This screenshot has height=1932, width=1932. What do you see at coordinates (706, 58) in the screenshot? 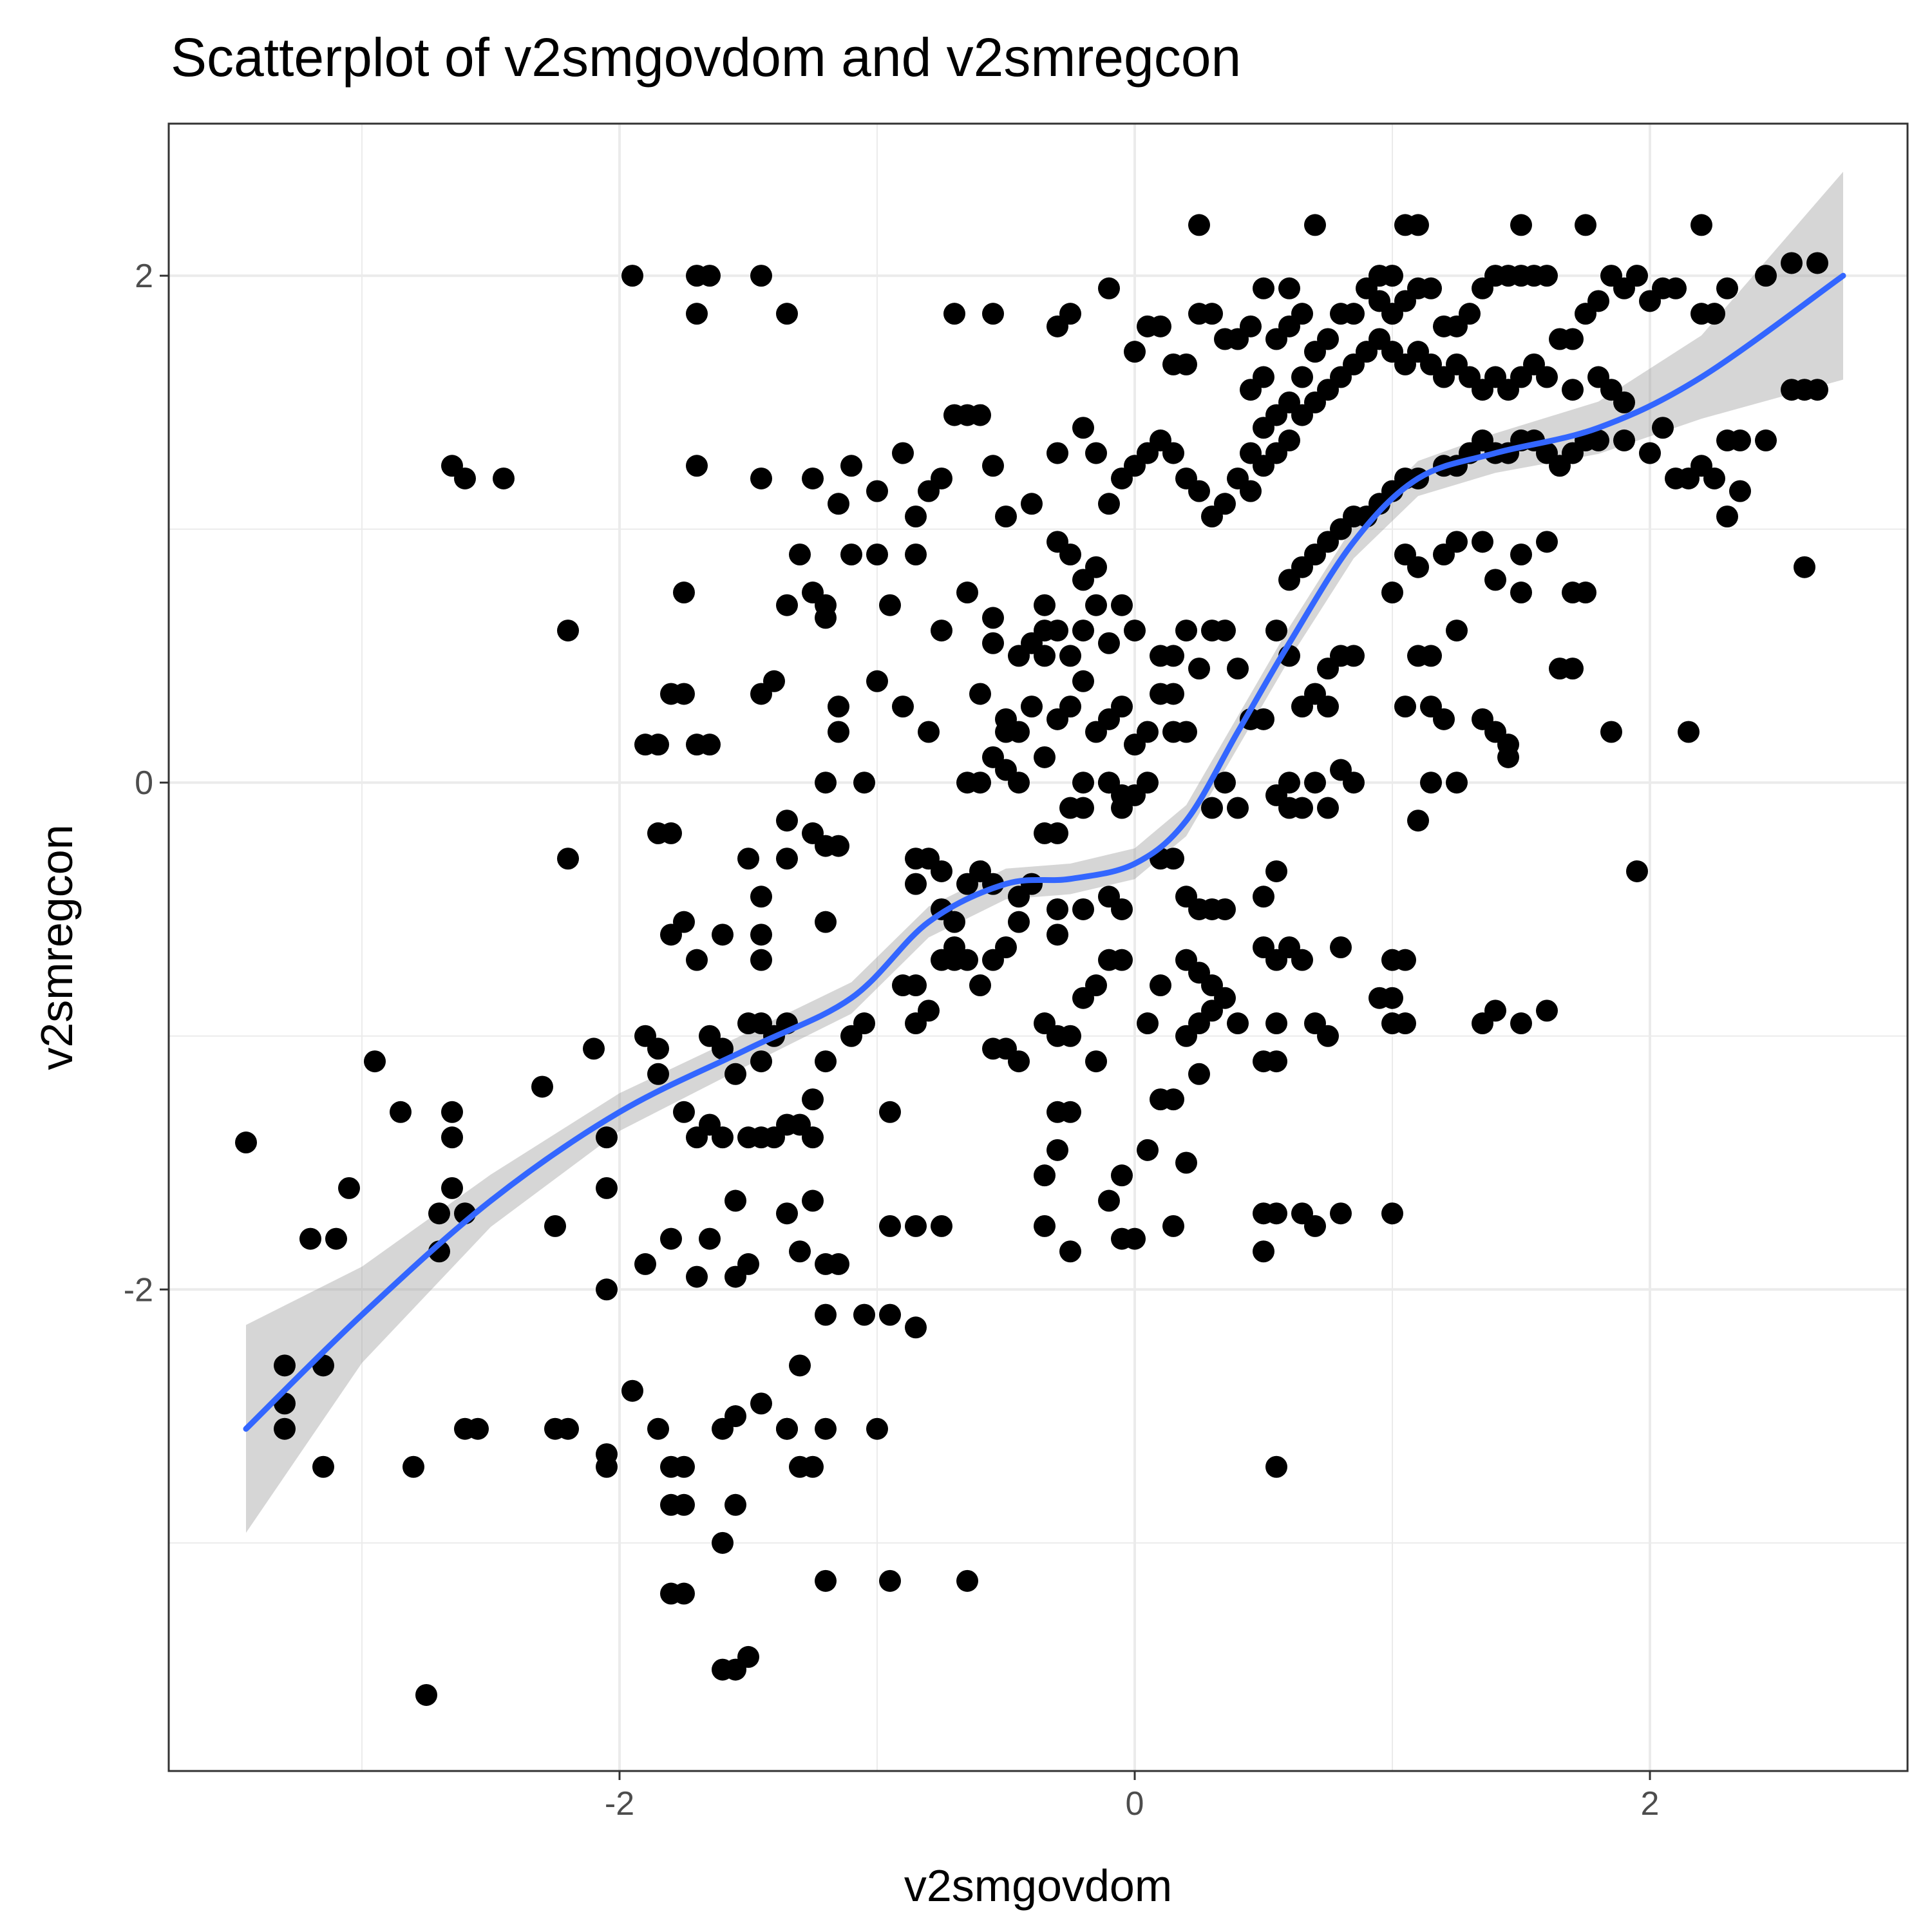
I see `chart-title: Scatterplot of v2smgovdom and v2smregcon` at bounding box center [706, 58].